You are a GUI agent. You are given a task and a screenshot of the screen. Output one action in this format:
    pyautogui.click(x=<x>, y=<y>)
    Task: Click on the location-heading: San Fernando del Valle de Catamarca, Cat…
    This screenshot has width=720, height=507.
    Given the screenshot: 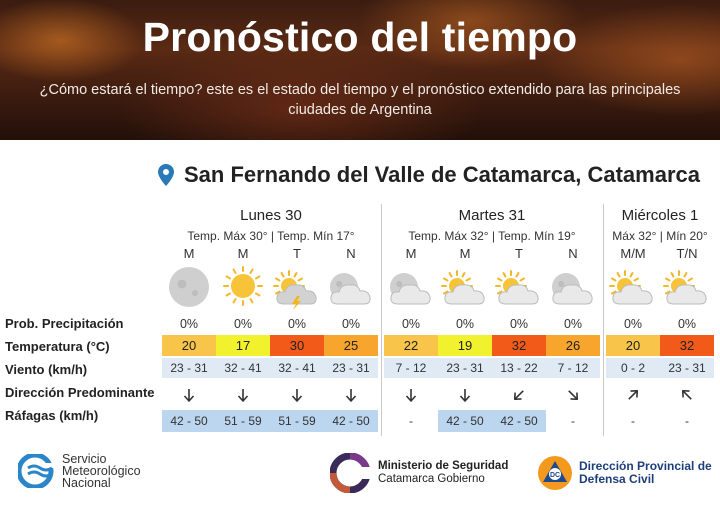 What is the action you would take?
    pyautogui.click(x=428, y=175)
    